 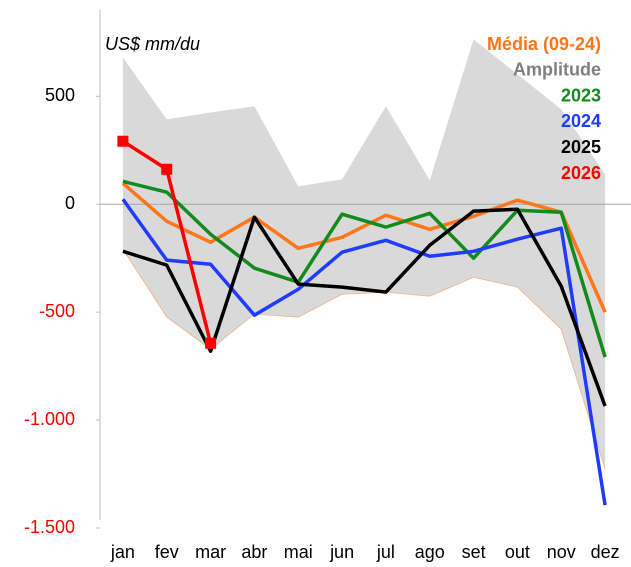 What do you see at coordinates (254, 552) in the screenshot?
I see `x-tick-label: abr` at bounding box center [254, 552].